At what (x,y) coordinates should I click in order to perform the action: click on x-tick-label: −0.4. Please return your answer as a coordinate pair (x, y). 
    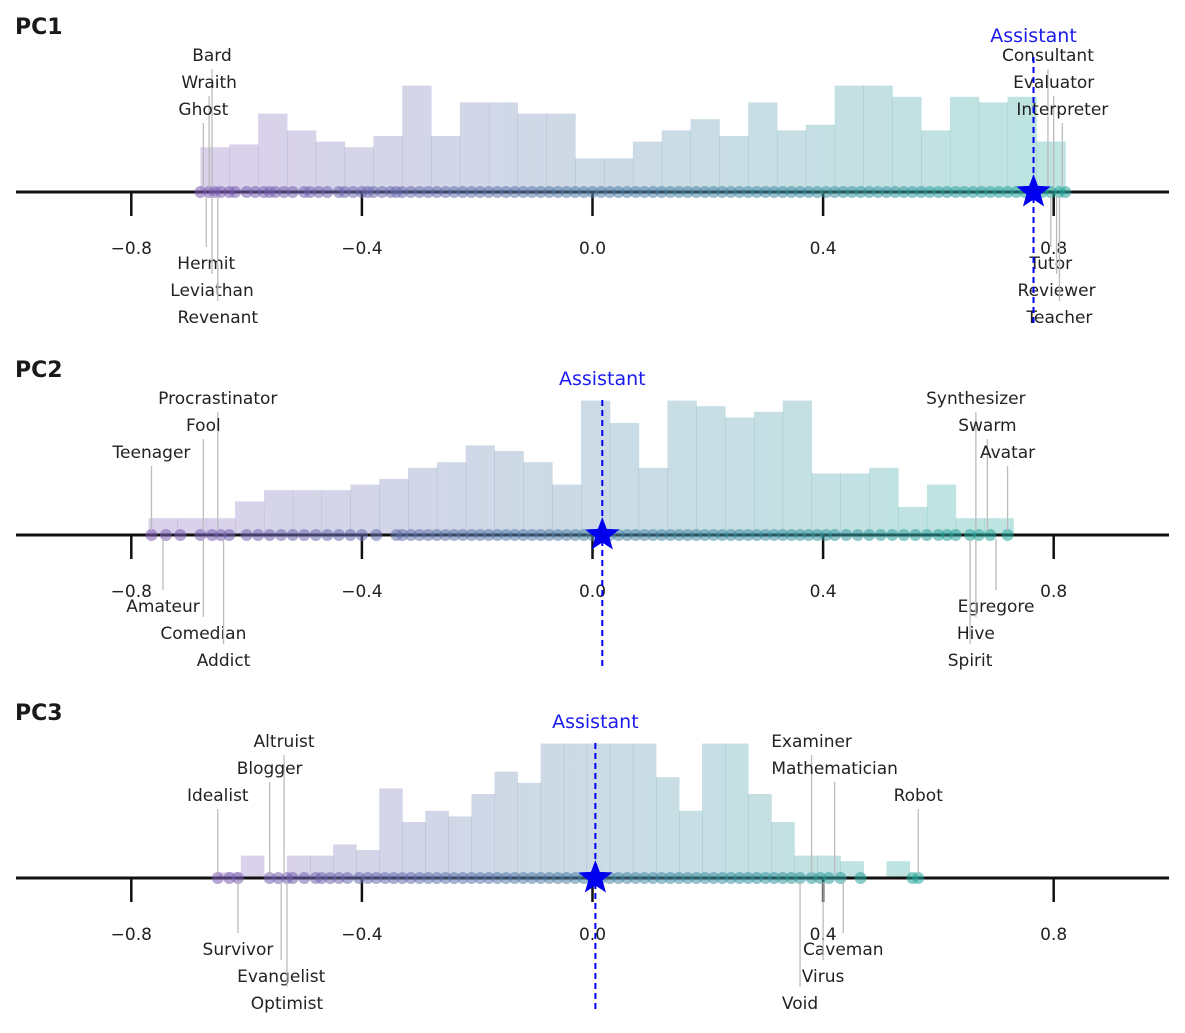
    Looking at the image, I should click on (361, 249).